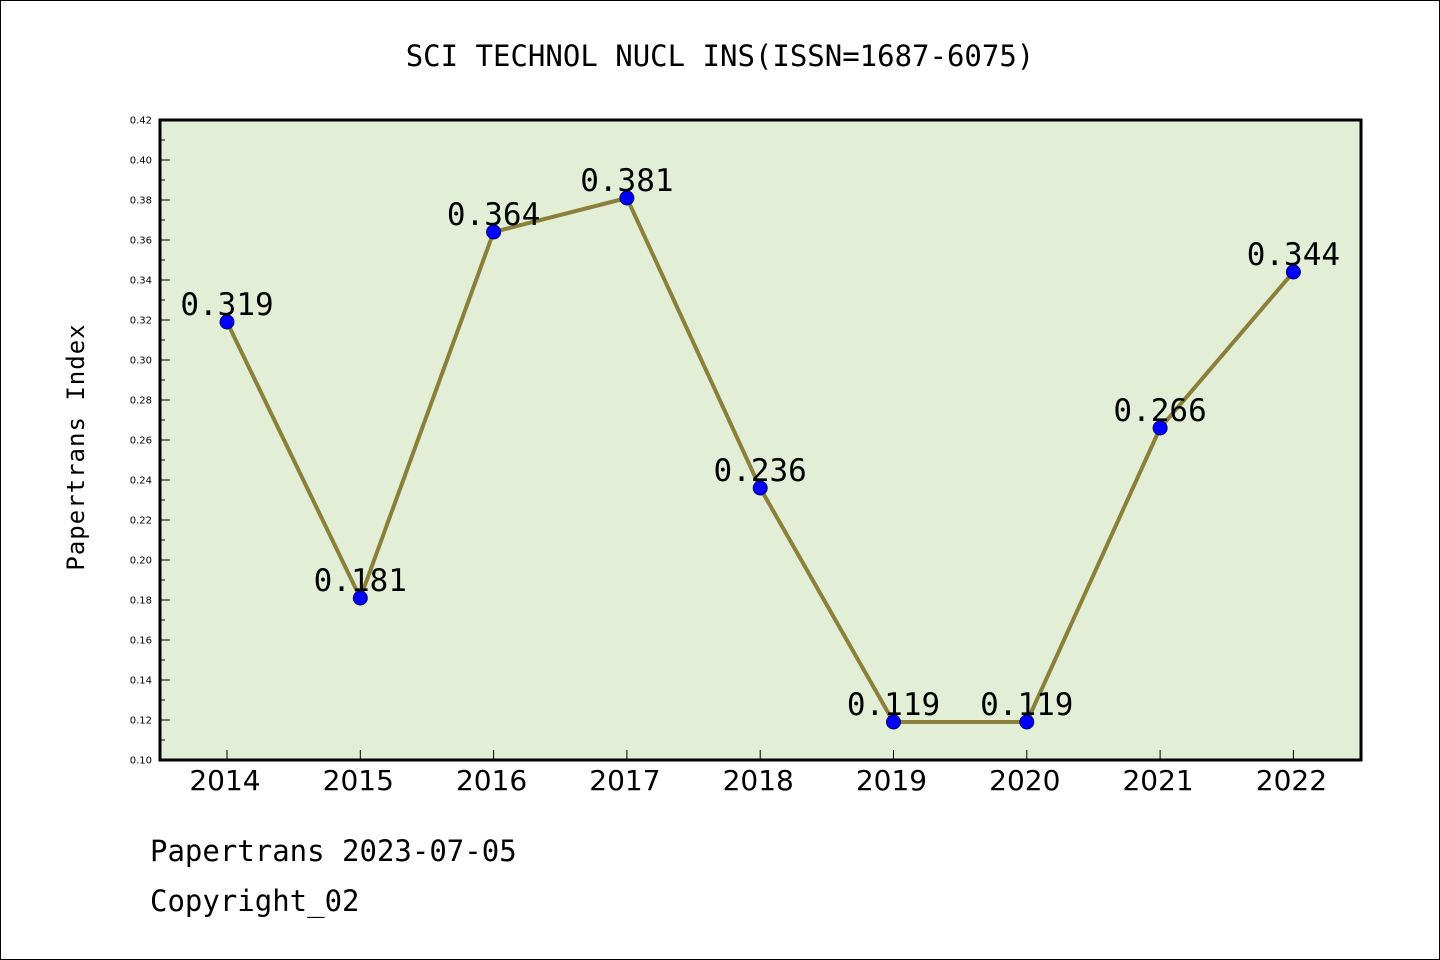 The height and width of the screenshot is (960, 1440). Describe the element at coordinates (141, 441) in the screenshot. I see `y-tick-label: 0.26` at that location.